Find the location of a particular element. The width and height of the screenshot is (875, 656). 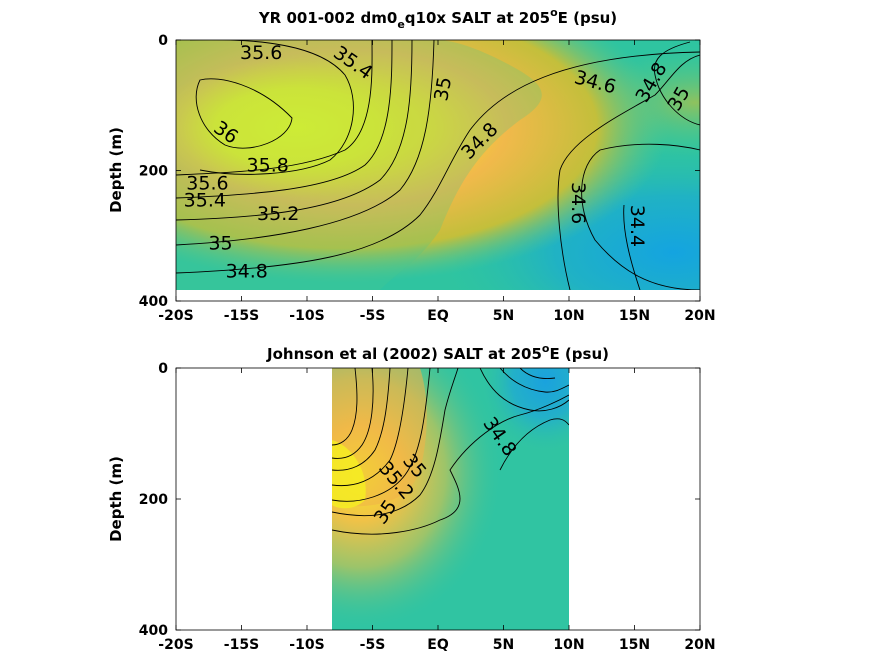

panel1-y-label: Depth (m) is located at coordinates (116, 170).